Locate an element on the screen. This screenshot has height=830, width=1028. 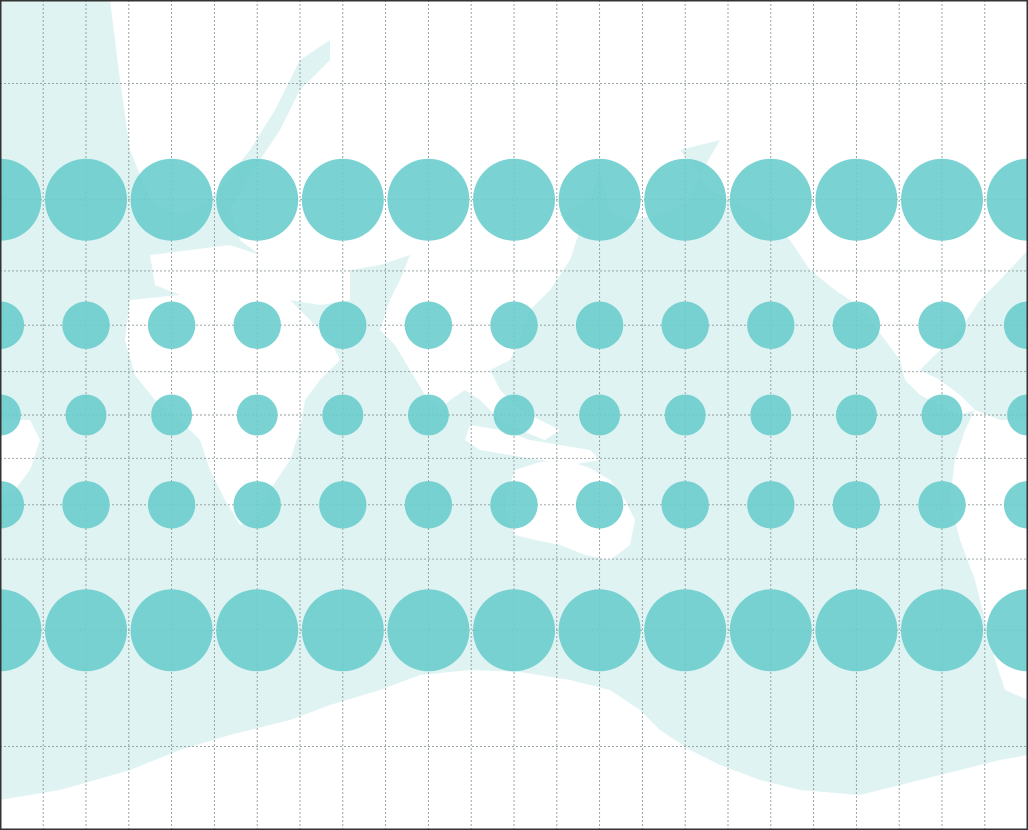
land-africa is located at coordinates (232, 410).